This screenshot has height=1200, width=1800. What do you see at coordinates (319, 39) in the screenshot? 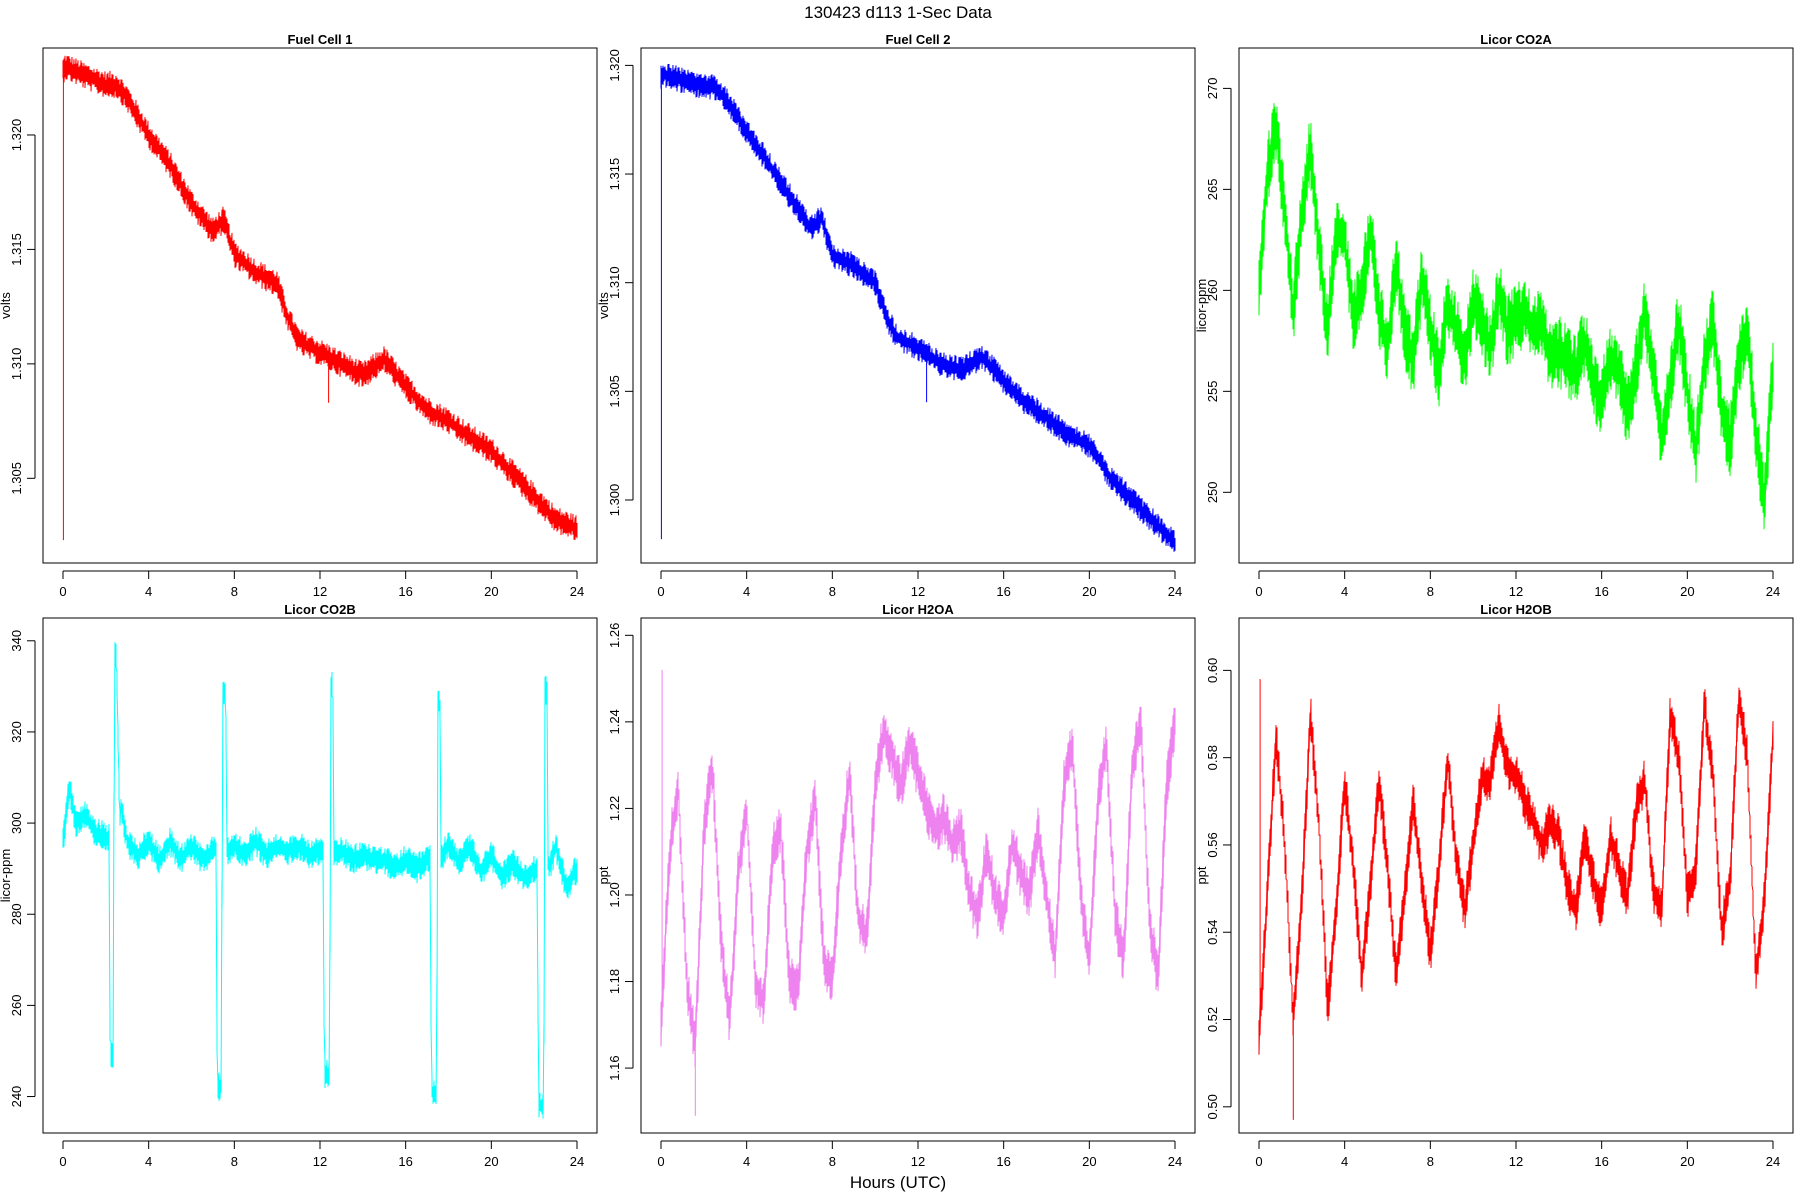
I see `fuel-cell-1-title: Fuel Cell 1` at bounding box center [319, 39].